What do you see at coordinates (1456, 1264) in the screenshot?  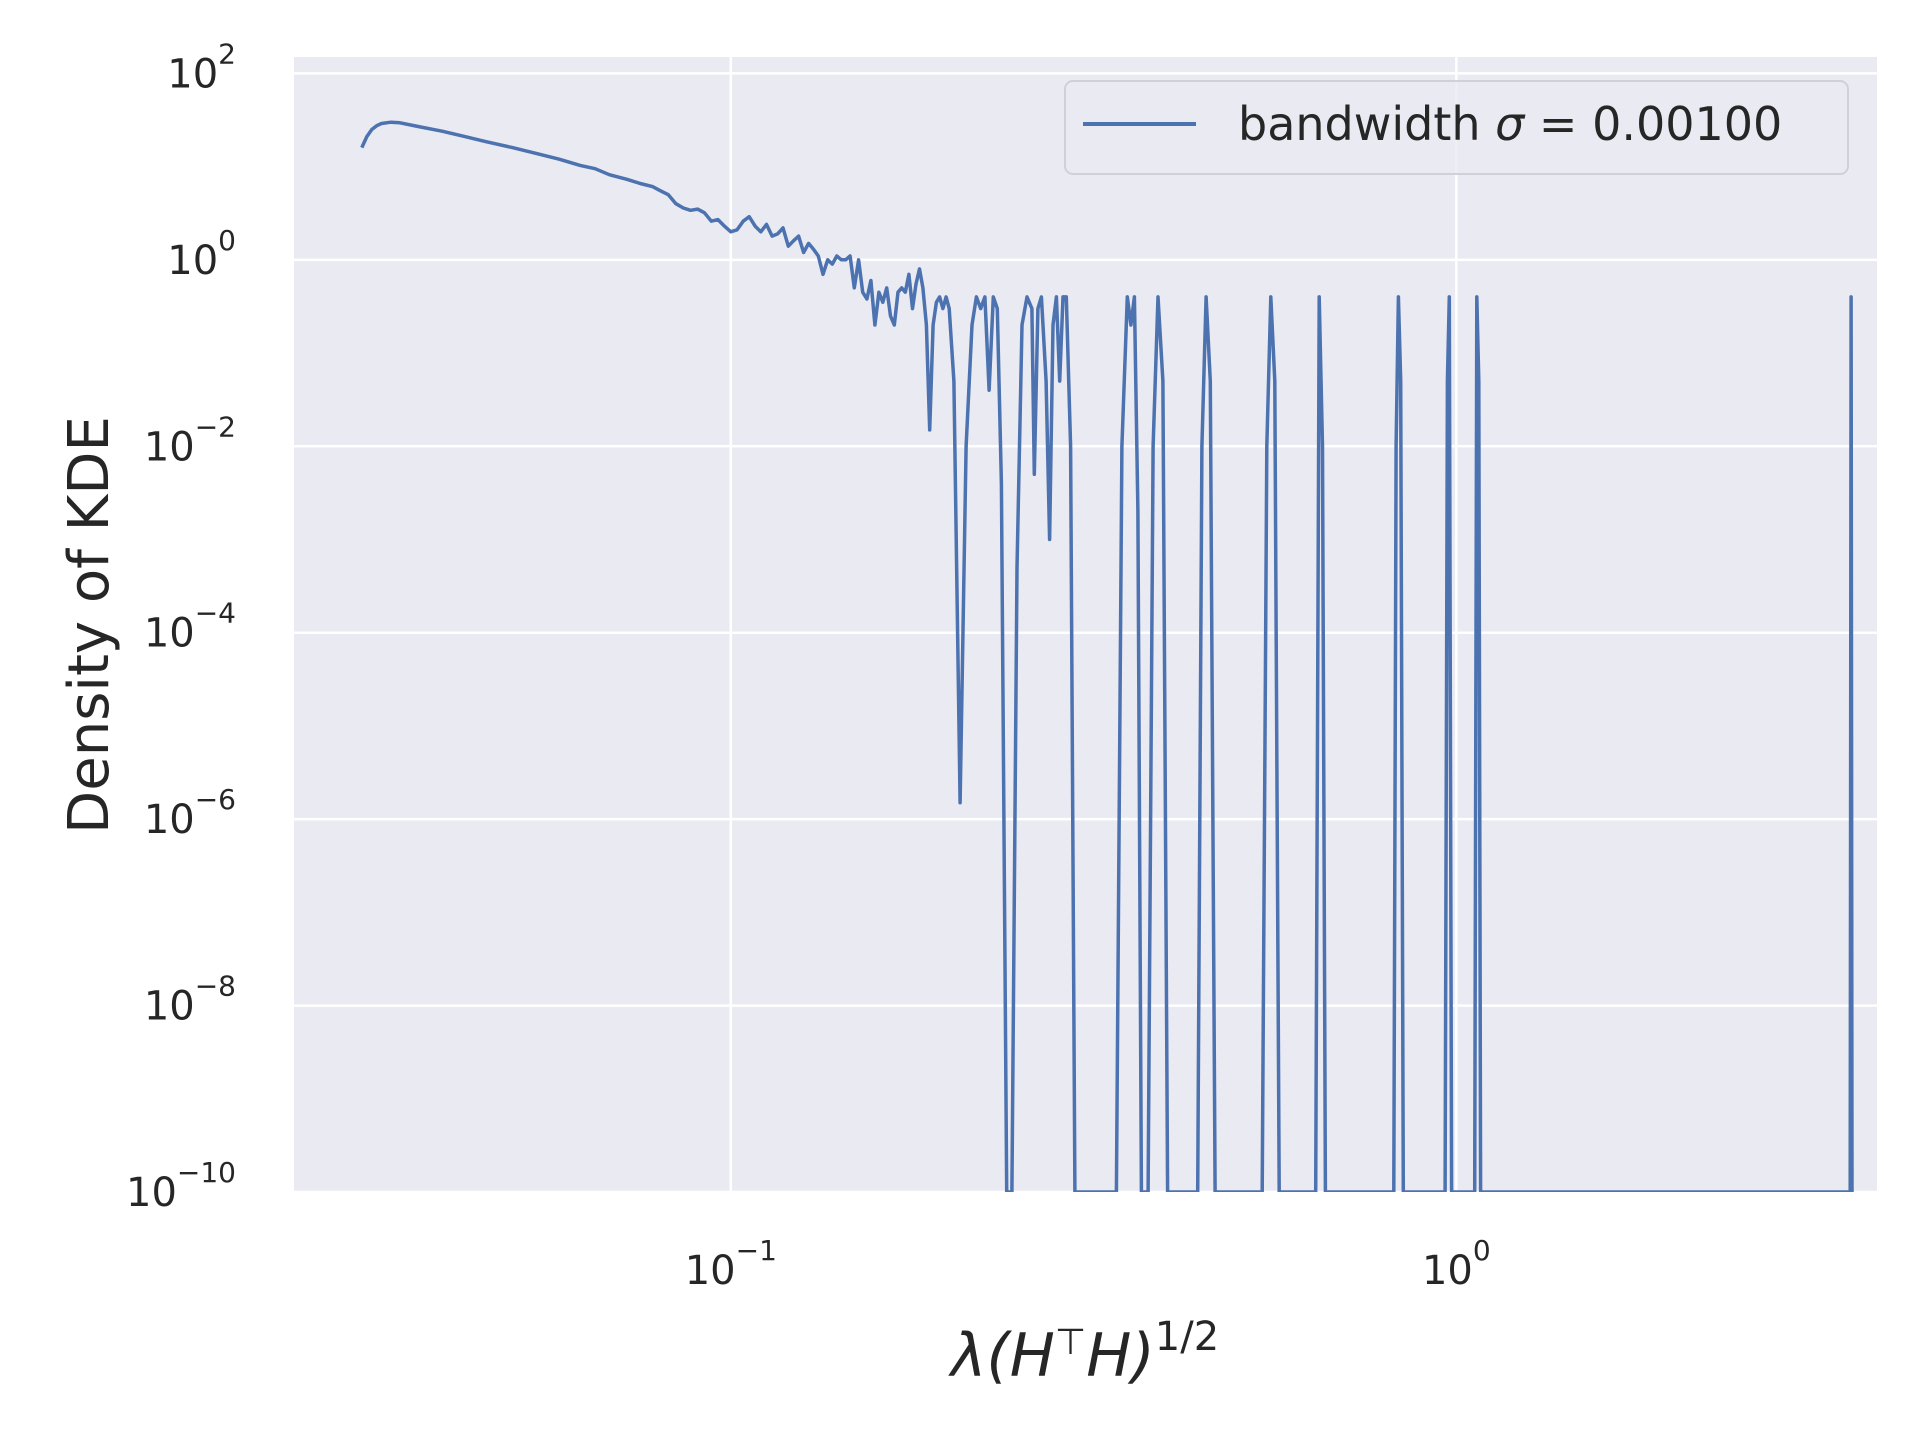 I see `x-tick-label: 10⁰` at bounding box center [1456, 1264].